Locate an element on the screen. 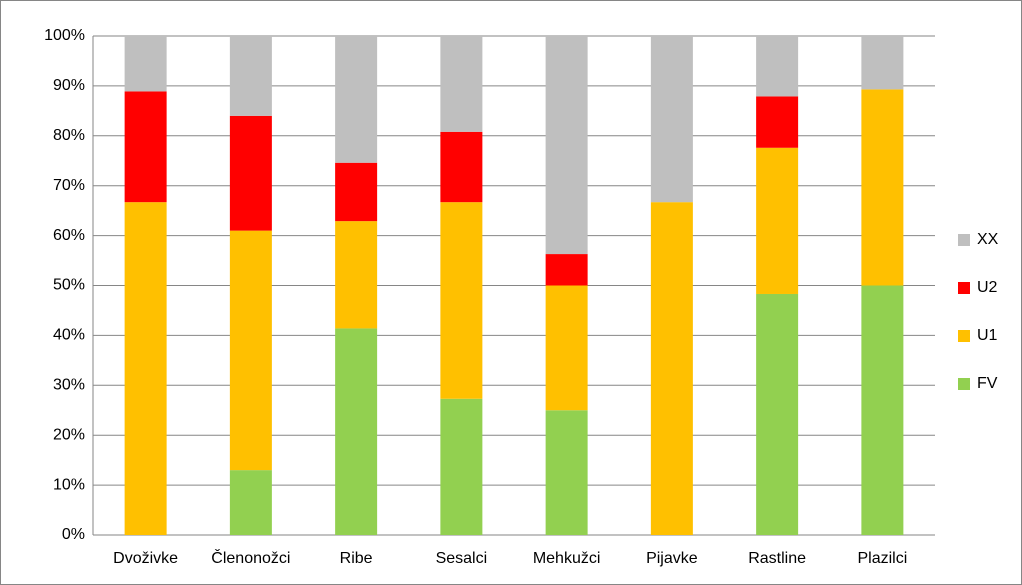 This screenshot has width=1022, height=585. legend-label: FV is located at coordinates (987, 383).